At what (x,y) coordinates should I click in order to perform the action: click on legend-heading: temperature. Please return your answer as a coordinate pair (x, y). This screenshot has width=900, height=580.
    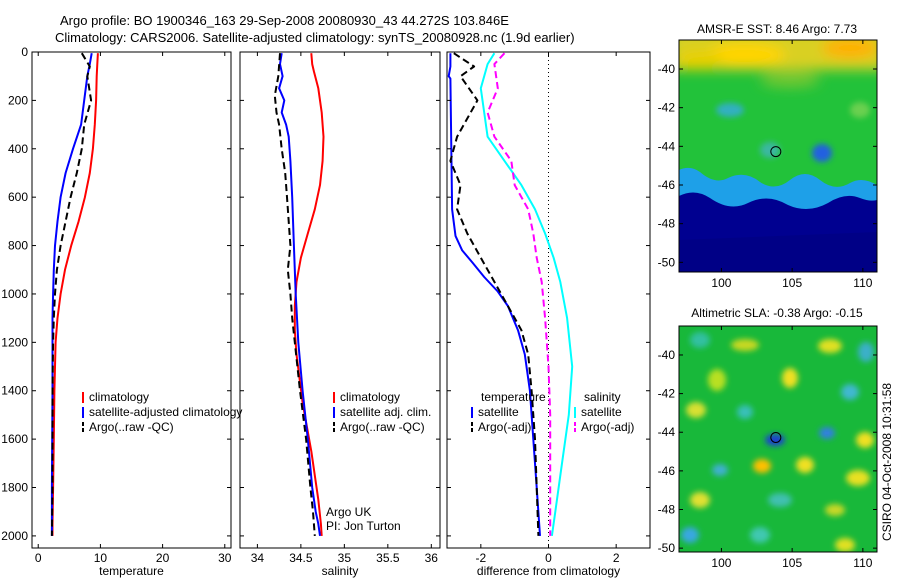
    Looking at the image, I should click on (513, 397).